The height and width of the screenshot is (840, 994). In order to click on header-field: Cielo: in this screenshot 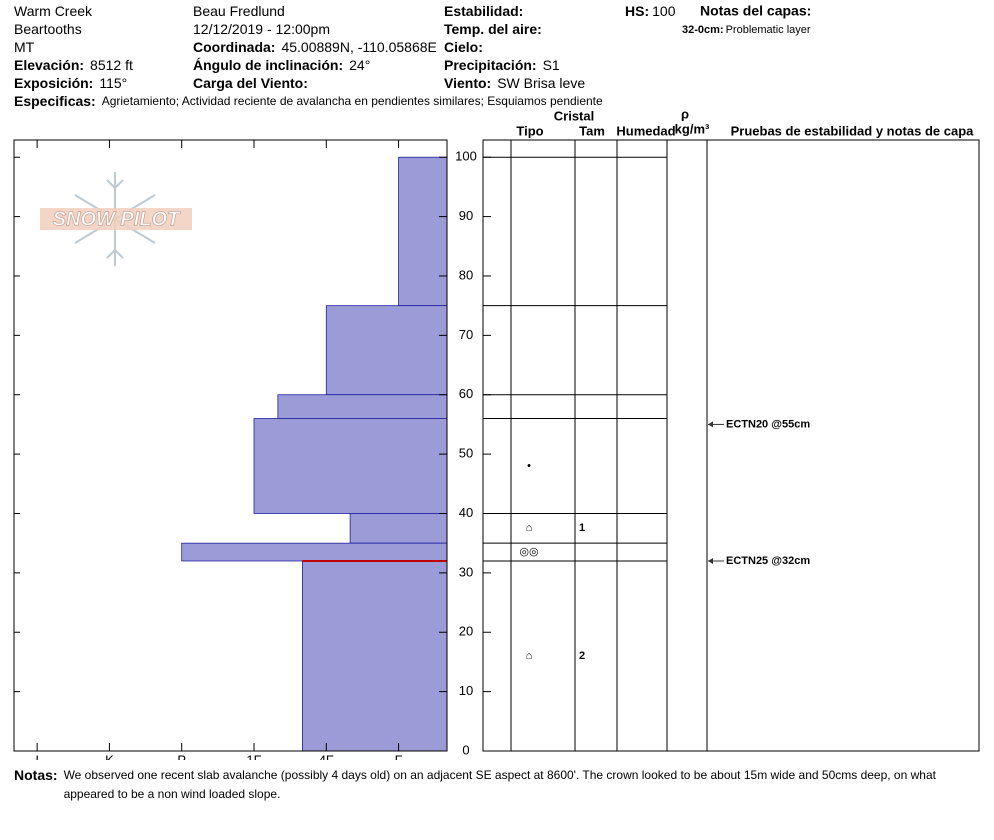, I will do `click(463, 47)`.